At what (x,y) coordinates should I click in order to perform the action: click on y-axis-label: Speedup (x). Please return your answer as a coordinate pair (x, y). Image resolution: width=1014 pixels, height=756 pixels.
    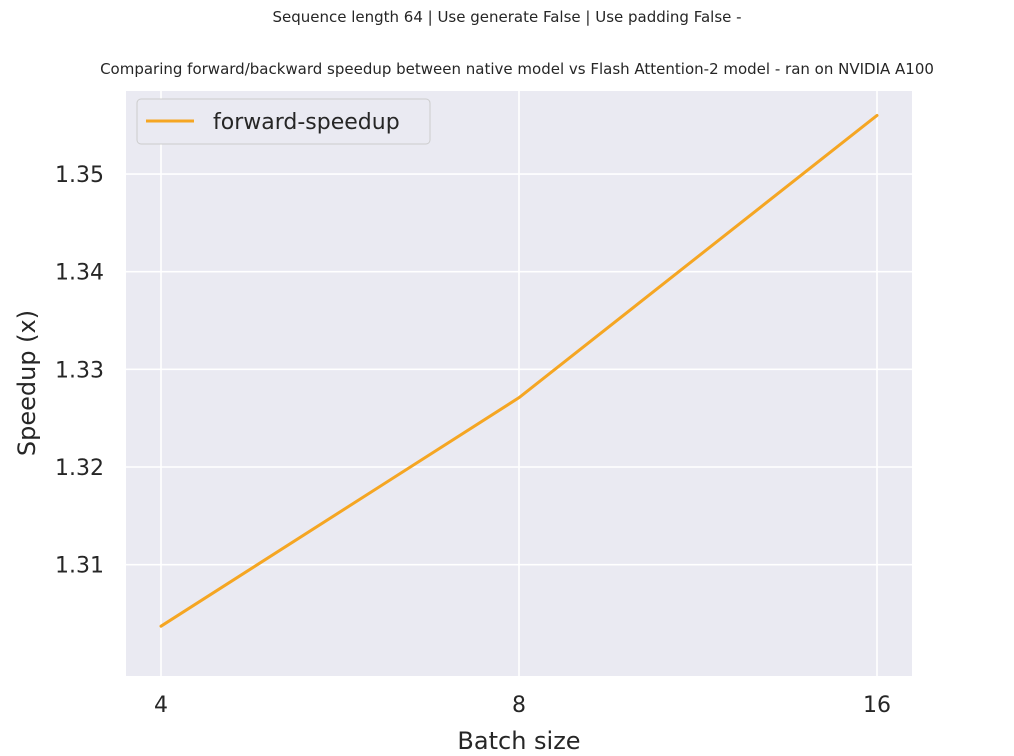
    Looking at the image, I should click on (27, 383).